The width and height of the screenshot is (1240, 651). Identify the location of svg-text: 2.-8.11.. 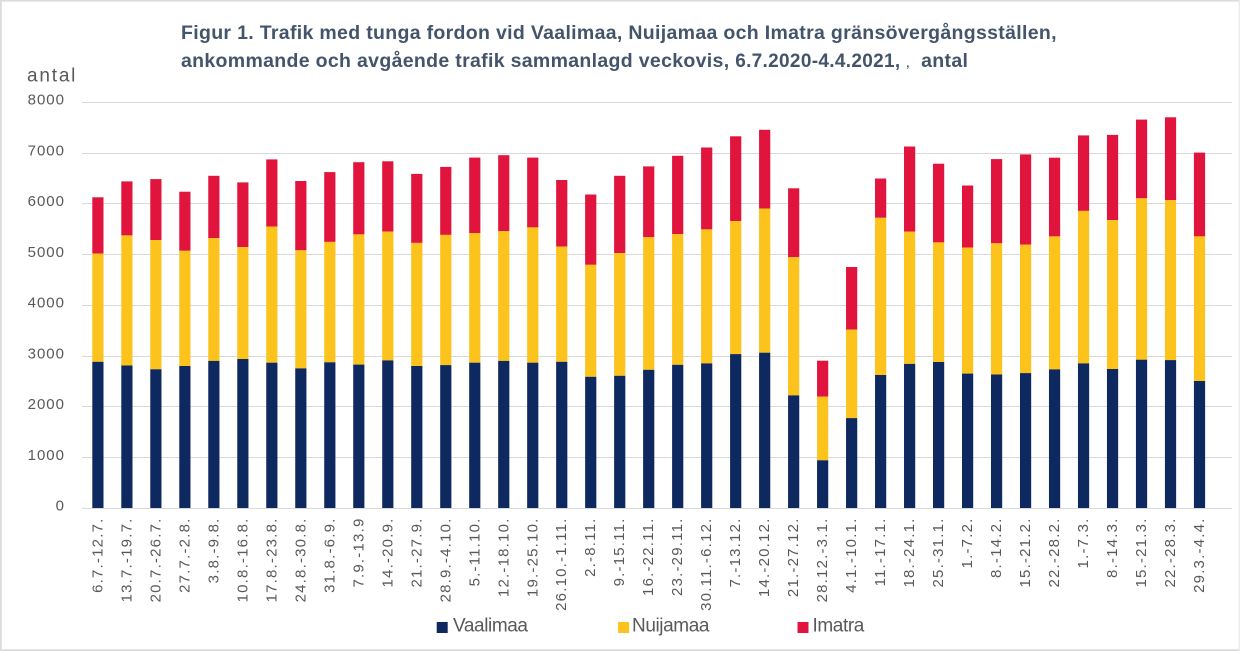
(590, 547).